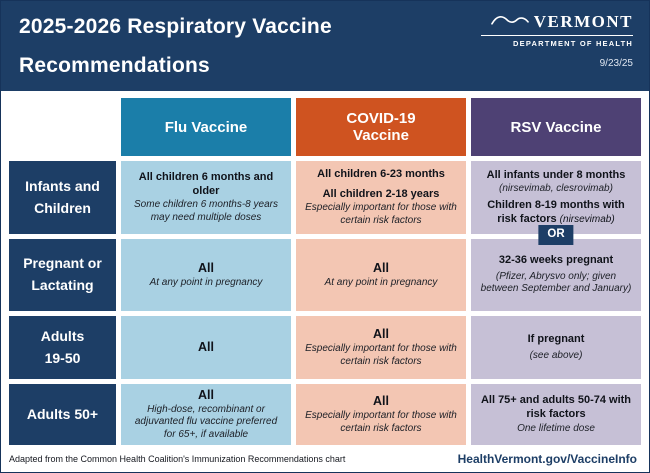 The height and width of the screenshot is (473, 650). I want to click on cell-bold-segment: Children 8-19 months with risk factors, so click(556, 211).